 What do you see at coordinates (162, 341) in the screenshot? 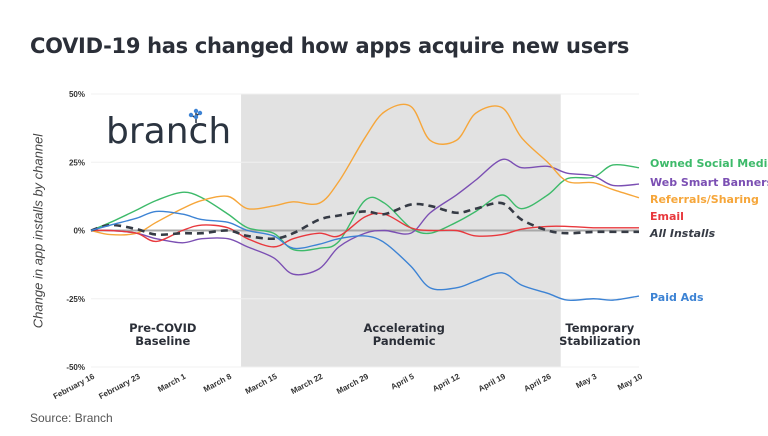
I see `period-label: Baseline` at bounding box center [162, 341].